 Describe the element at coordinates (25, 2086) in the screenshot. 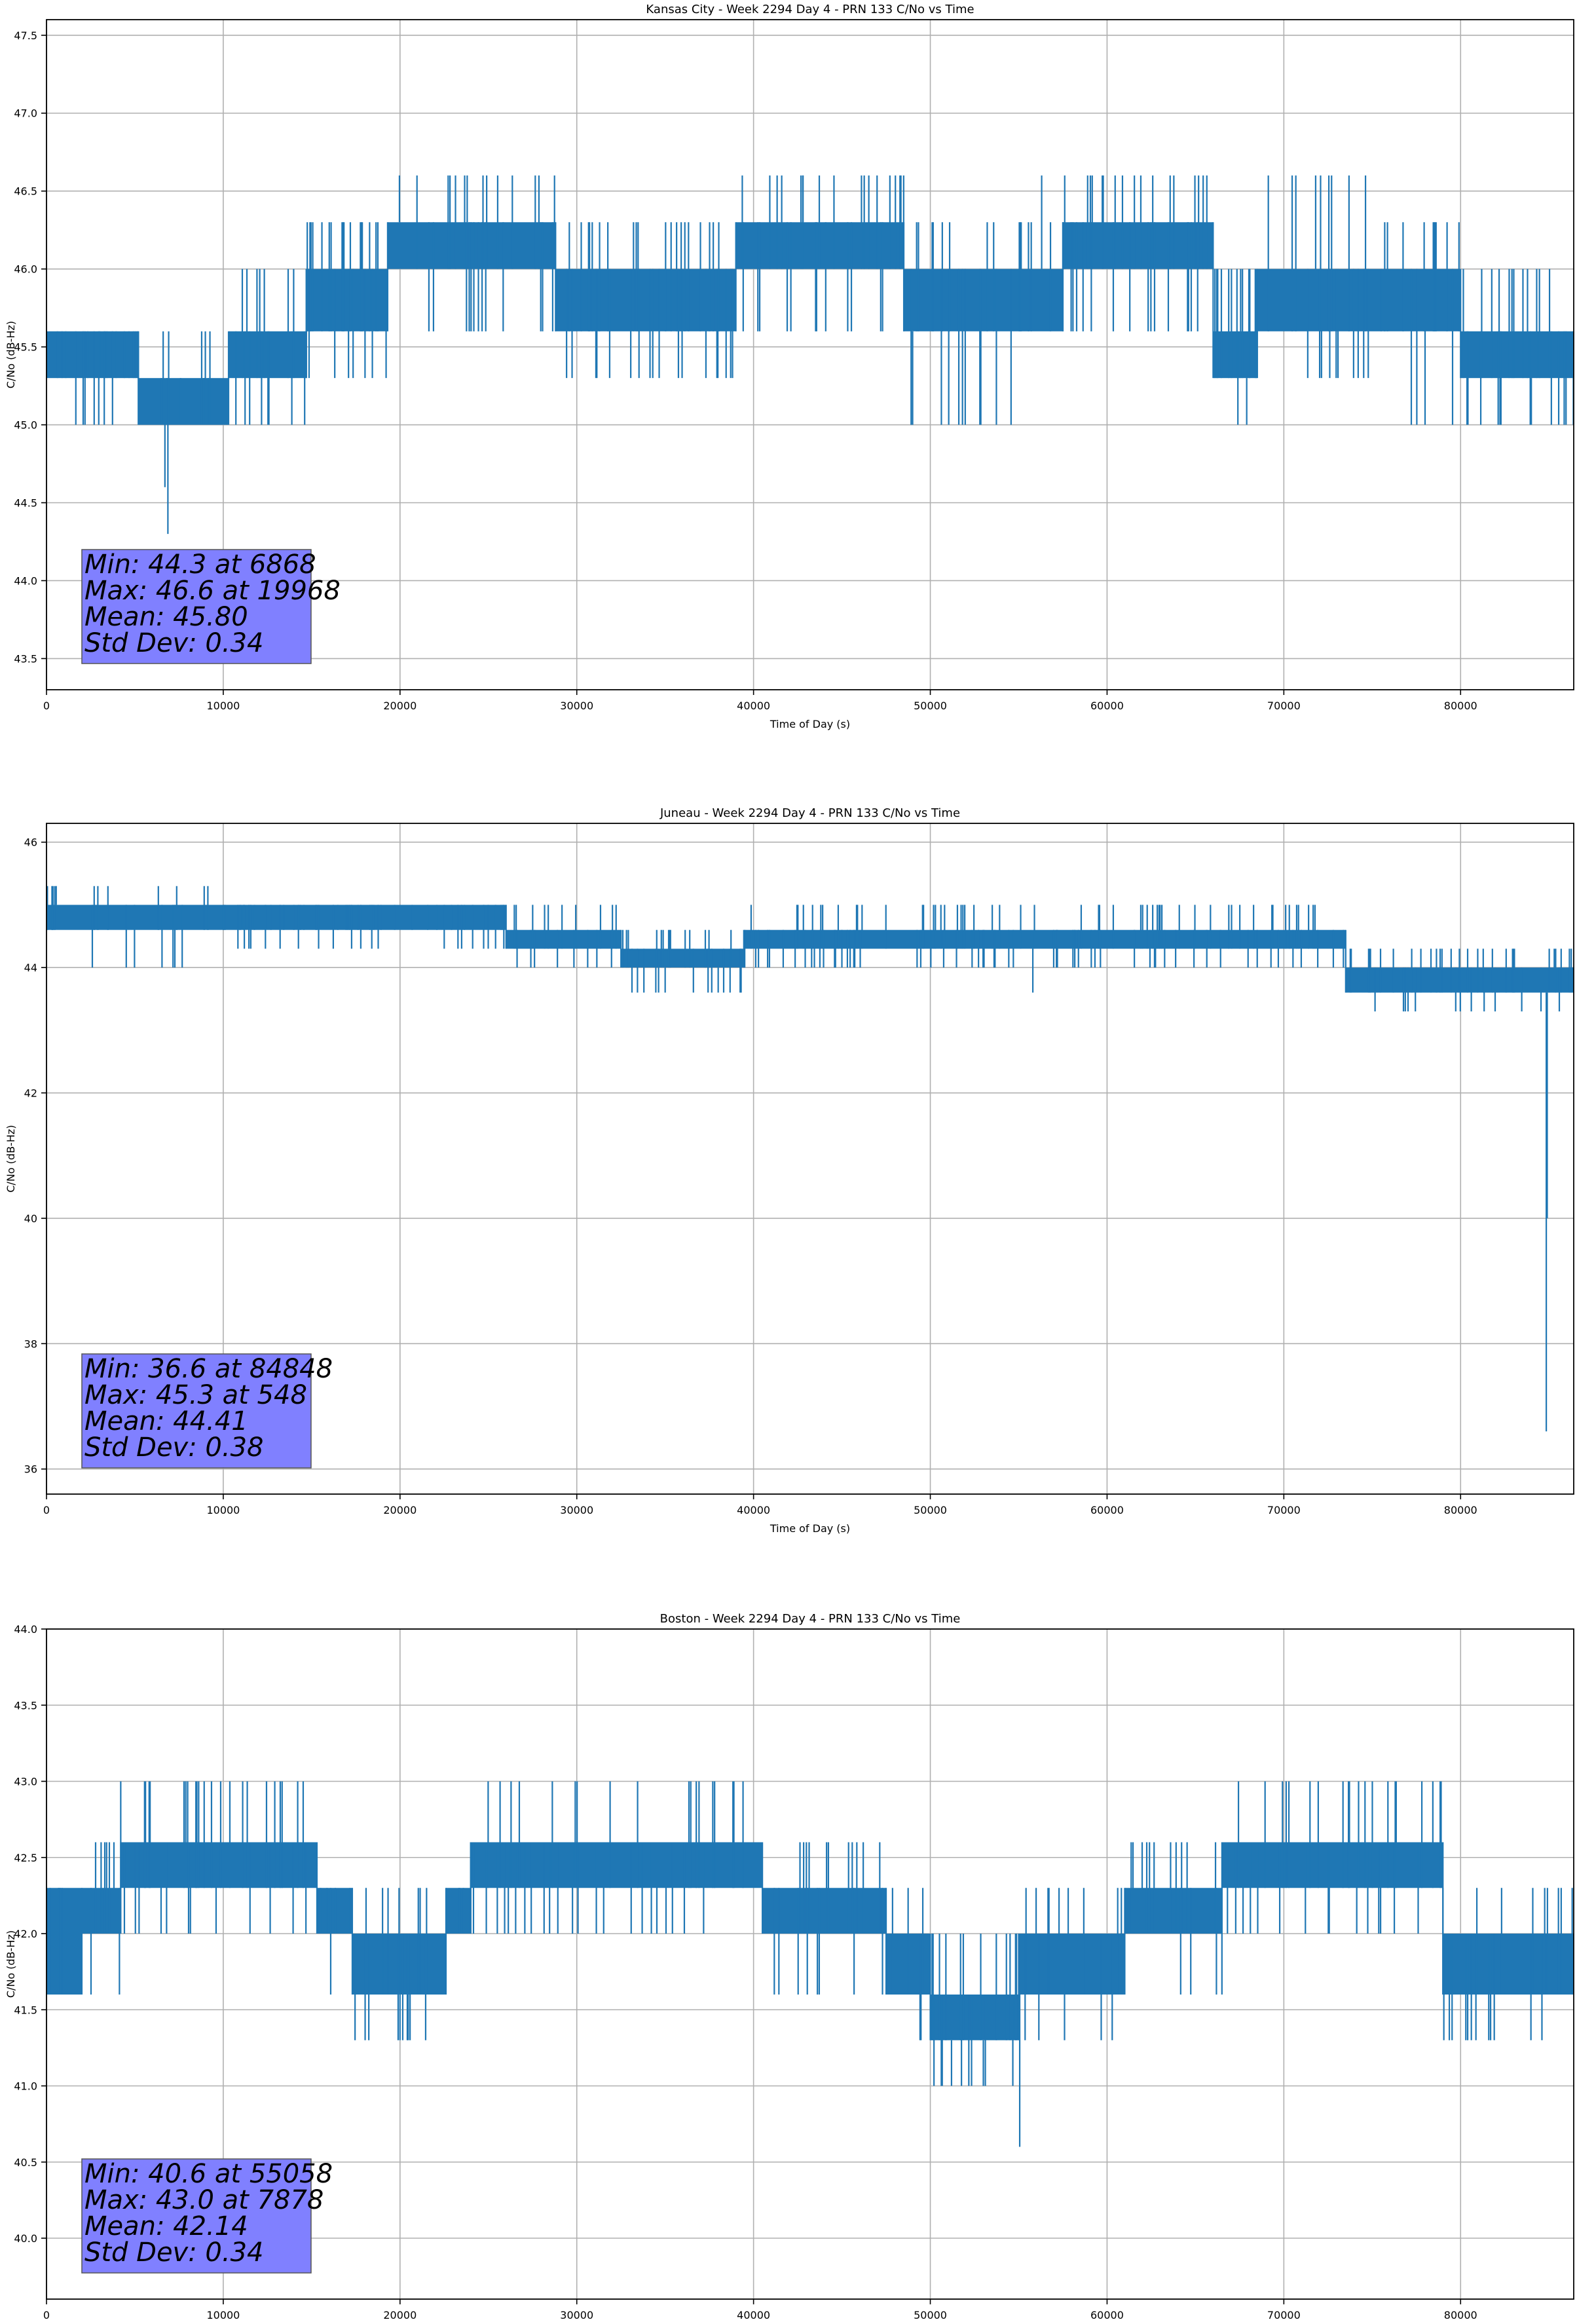

I see `y-tick-label: 41.0` at that location.